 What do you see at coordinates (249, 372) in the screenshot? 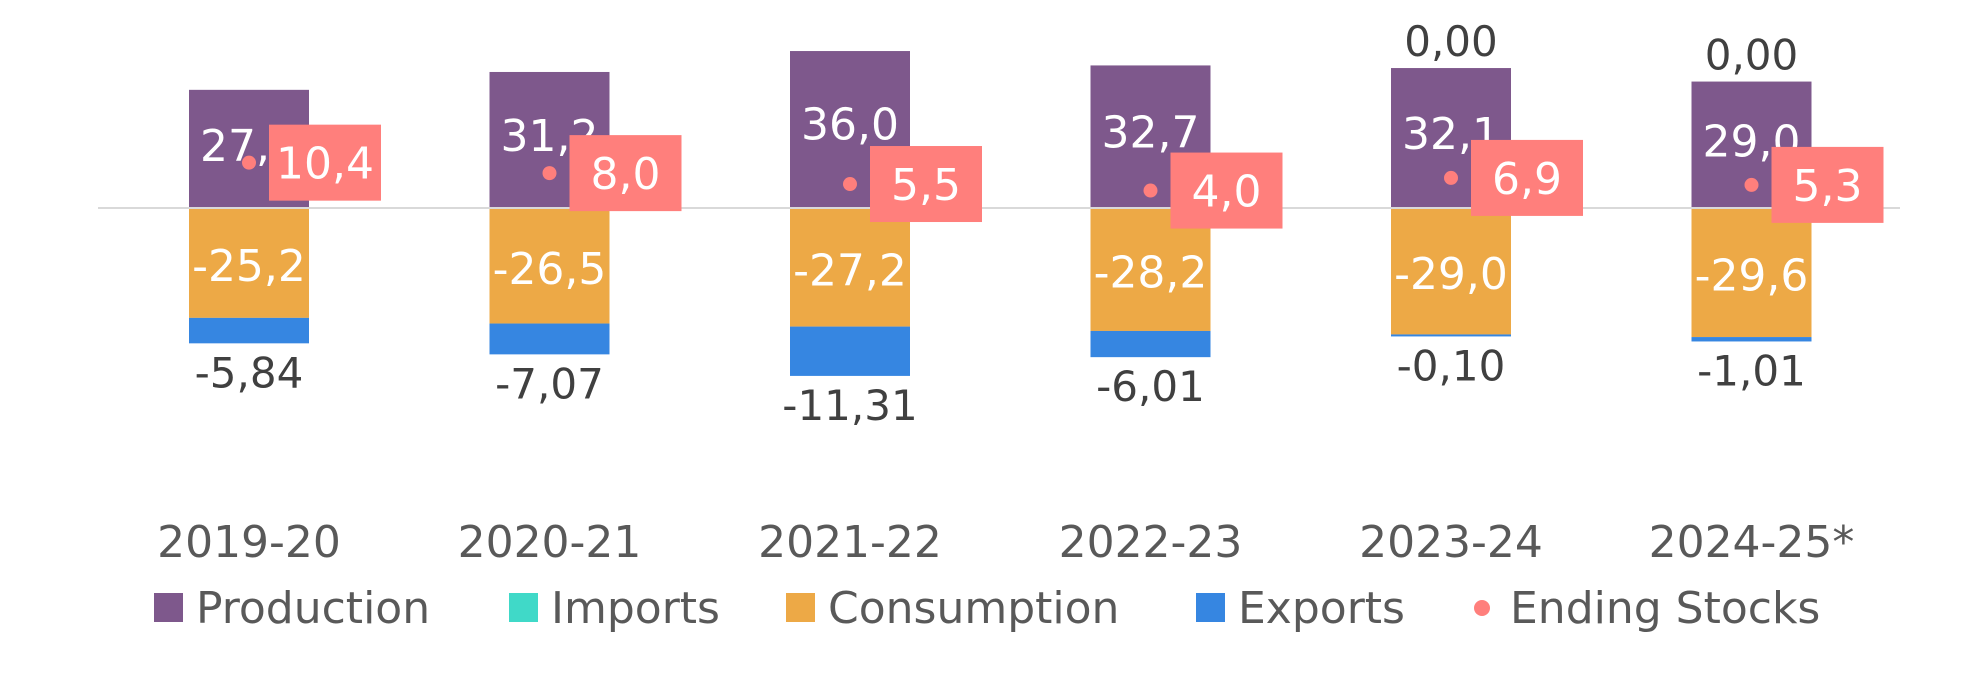
I see `label-exports: -5,84` at bounding box center [249, 372].